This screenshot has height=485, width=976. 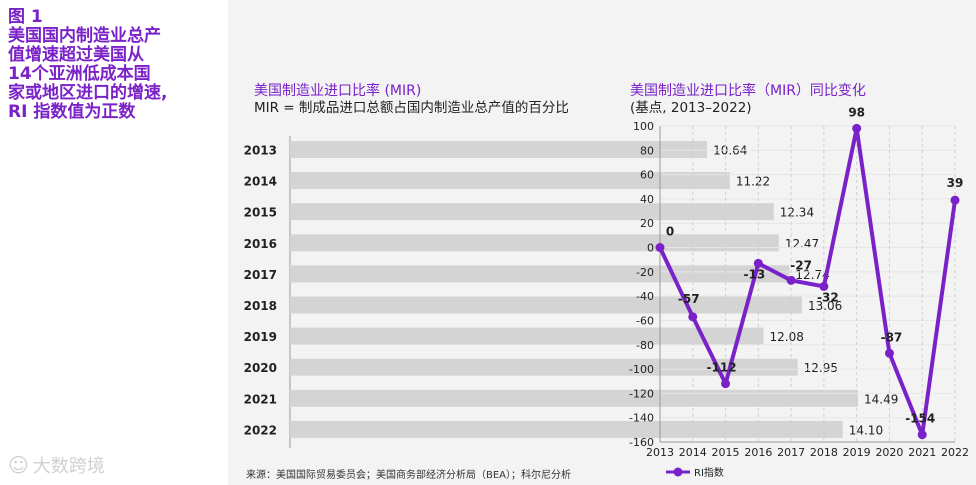 I want to click on line-data-label: -112, so click(x=722, y=368).